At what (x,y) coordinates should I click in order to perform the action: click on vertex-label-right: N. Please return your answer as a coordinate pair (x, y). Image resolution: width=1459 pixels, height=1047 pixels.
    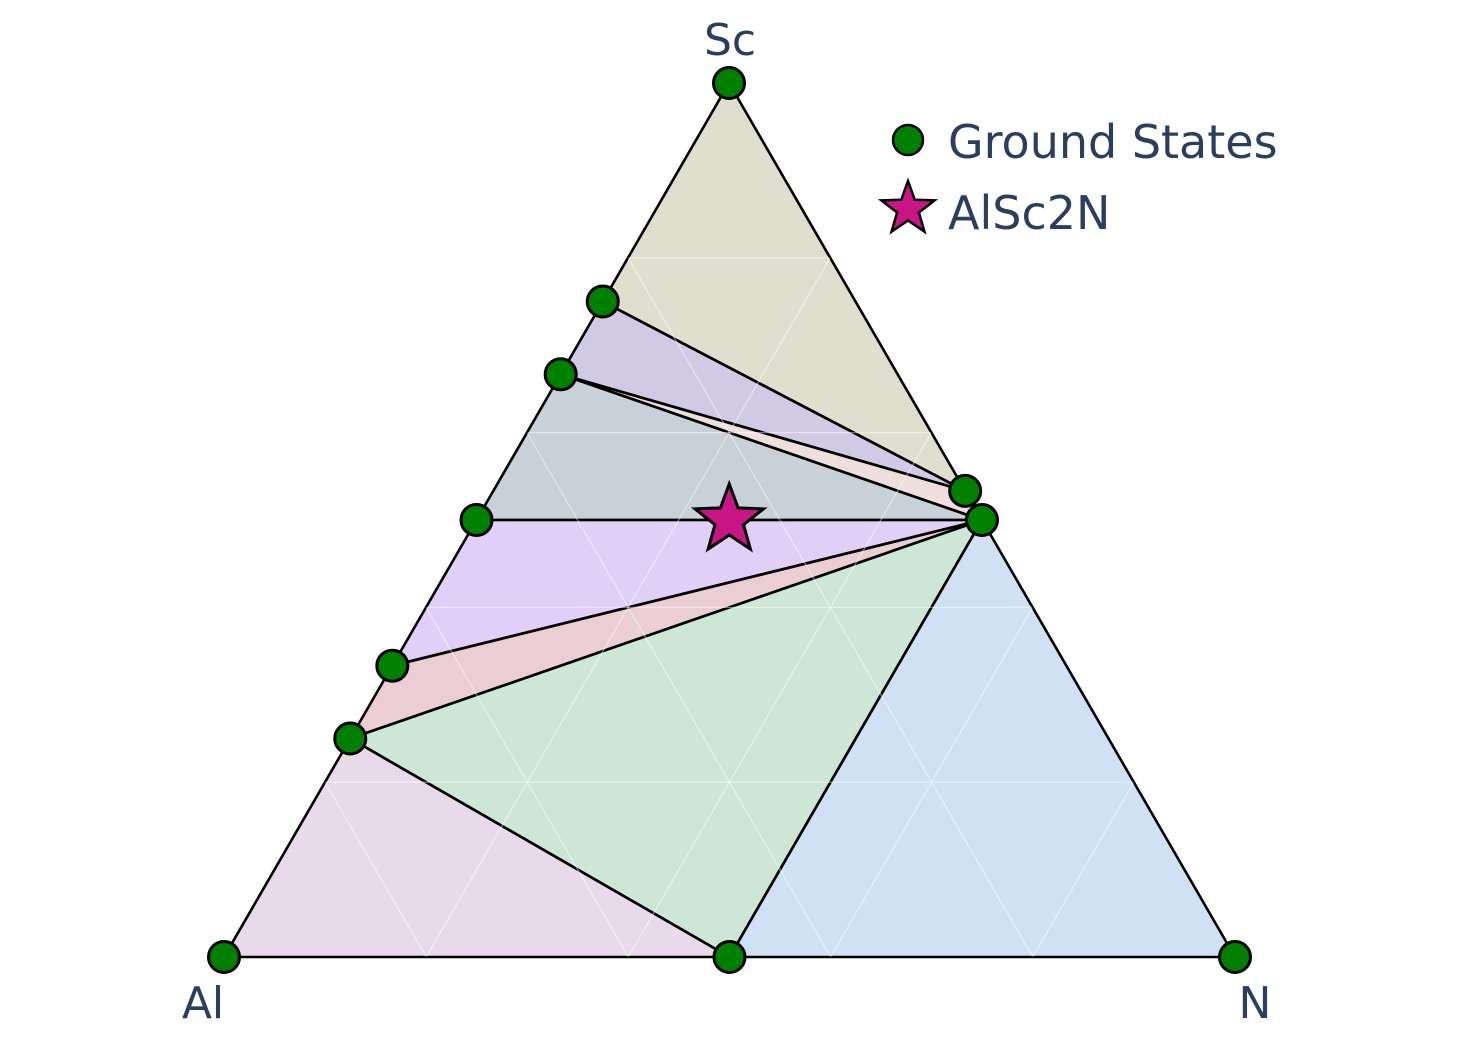
    Looking at the image, I should click on (1255, 1003).